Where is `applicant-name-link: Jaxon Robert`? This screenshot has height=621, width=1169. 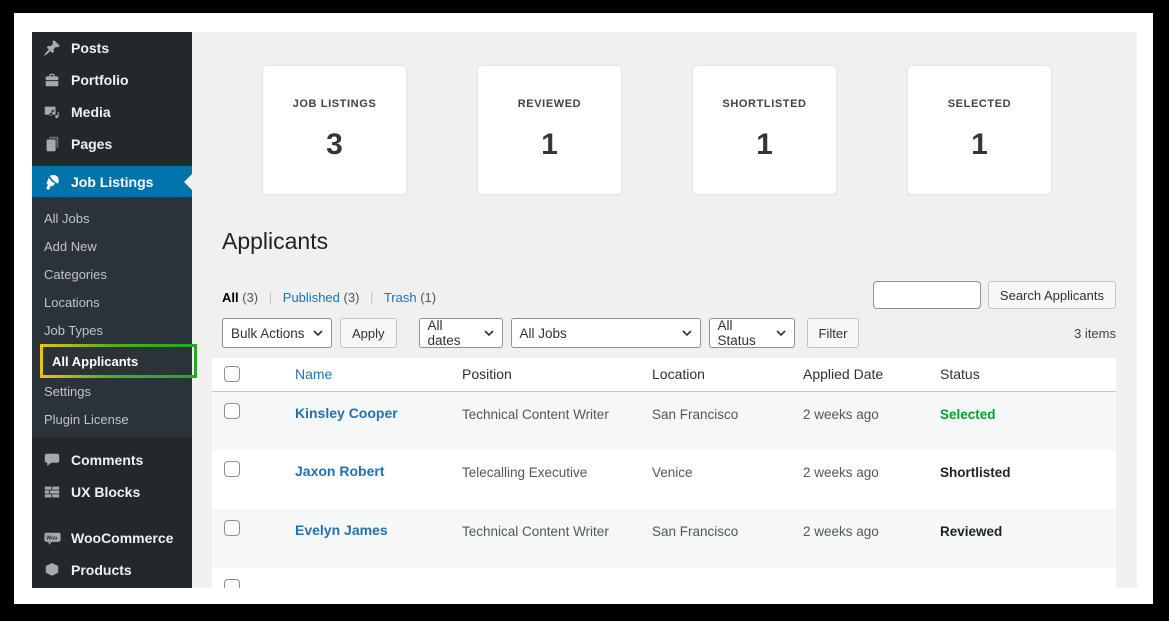
applicant-name-link: Jaxon Robert is located at coordinates (340, 471).